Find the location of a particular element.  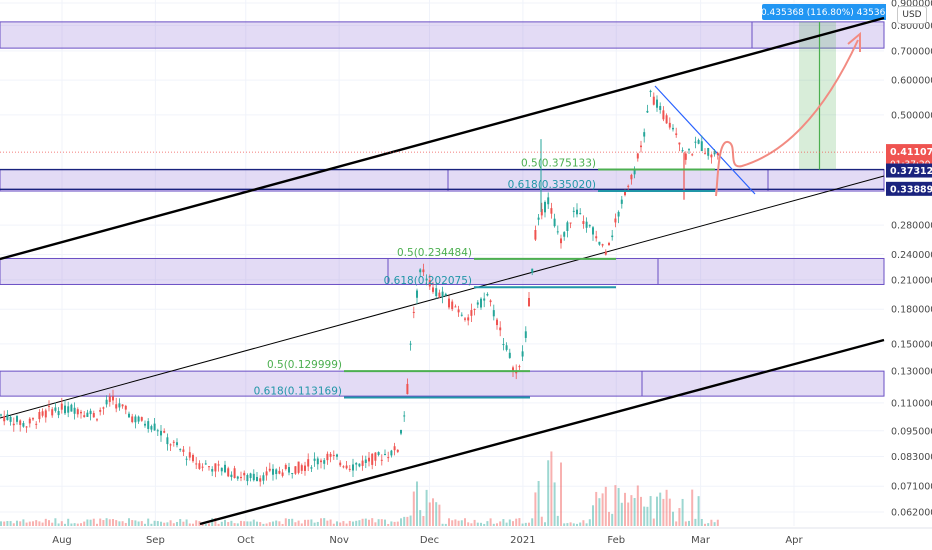

measure-label: 0.435368 (116.80%) 435368 is located at coordinates (826, 13).